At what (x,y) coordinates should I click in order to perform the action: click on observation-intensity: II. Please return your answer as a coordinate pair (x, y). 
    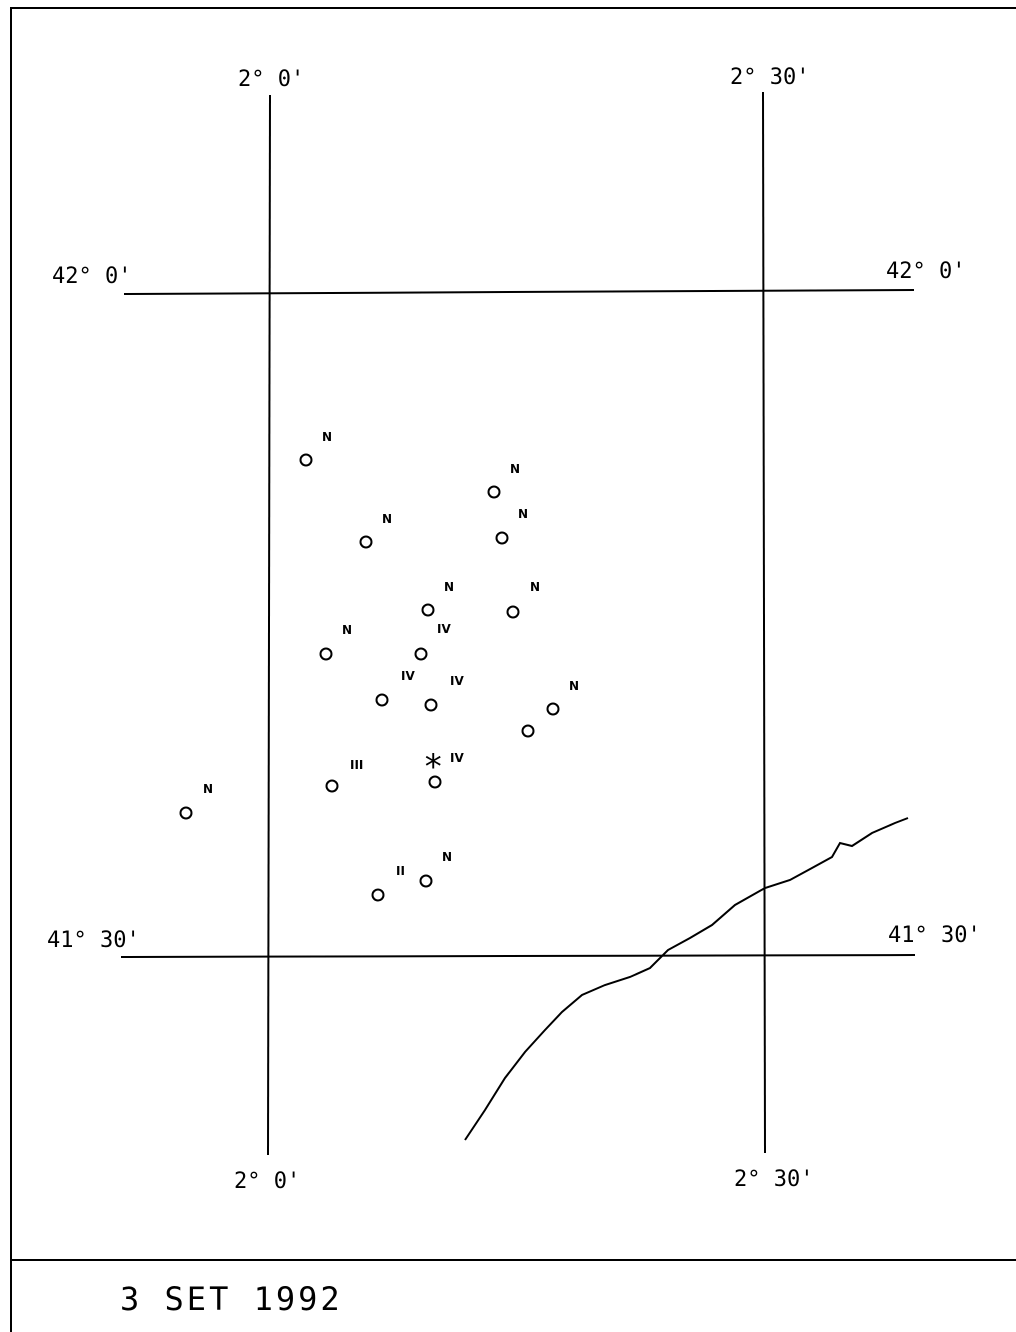
    Looking at the image, I should click on (400, 871).